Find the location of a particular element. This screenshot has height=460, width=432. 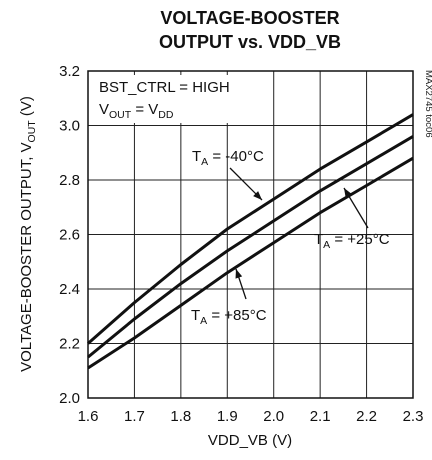

x-tick-label: 2.0 is located at coordinates (273, 416).